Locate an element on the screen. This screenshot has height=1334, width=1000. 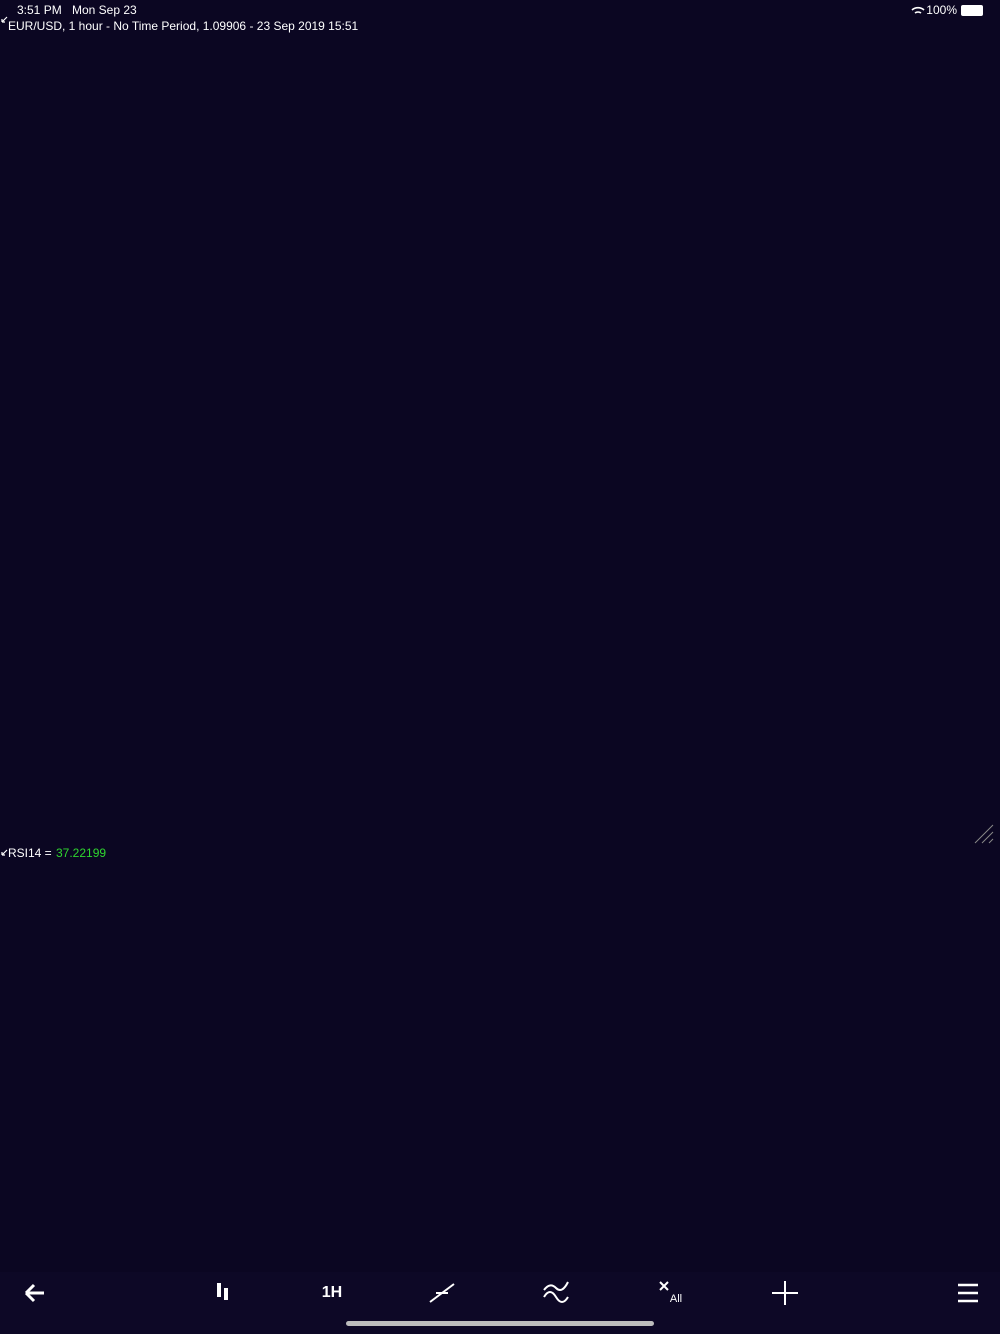
indicator-button is located at coordinates (556, 1292).